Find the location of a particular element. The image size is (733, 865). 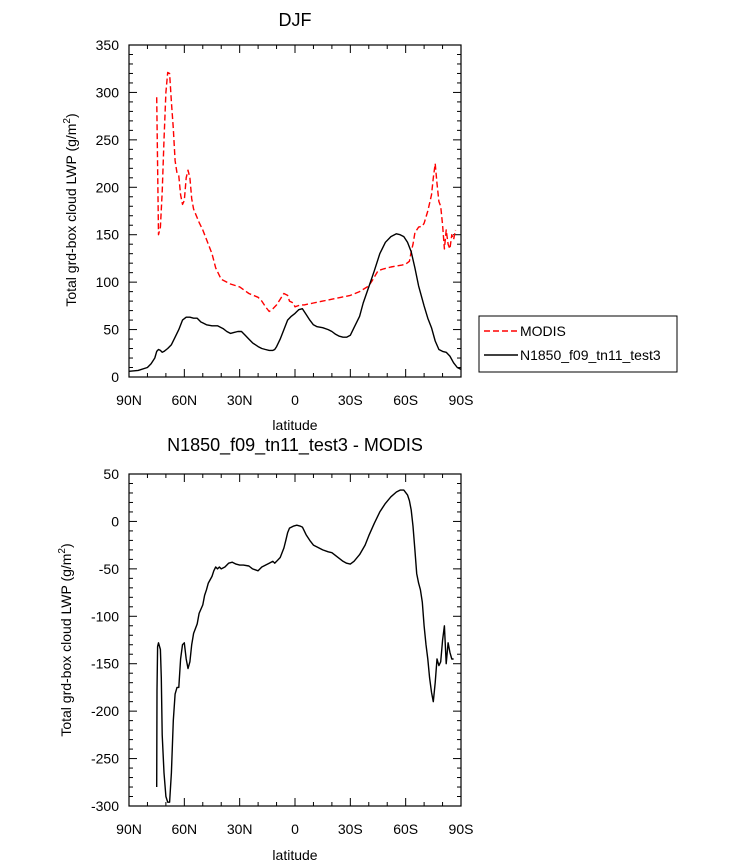

legend: MODIS N1850_f09_tn11_test3 is located at coordinates (578, 344).